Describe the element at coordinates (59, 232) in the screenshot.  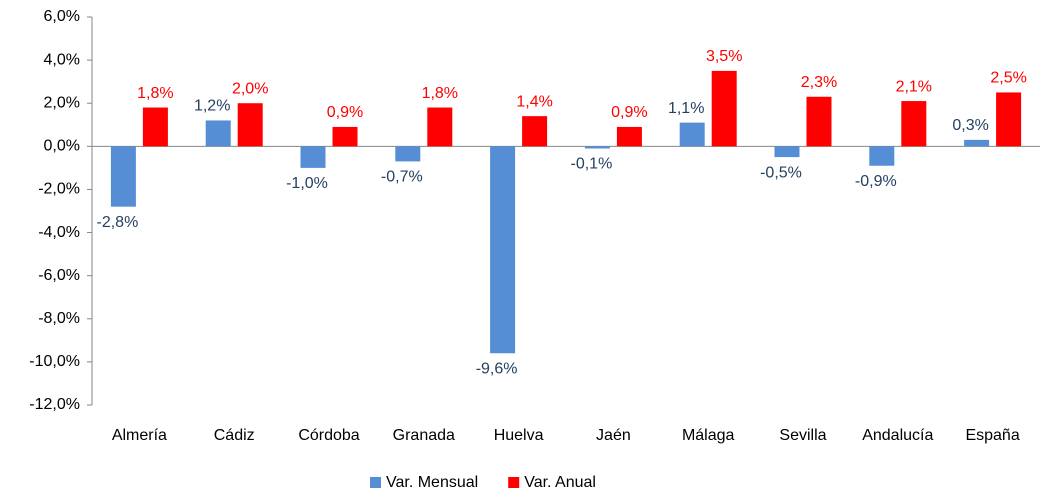
I see `y-tick-label: -4,0%` at that location.